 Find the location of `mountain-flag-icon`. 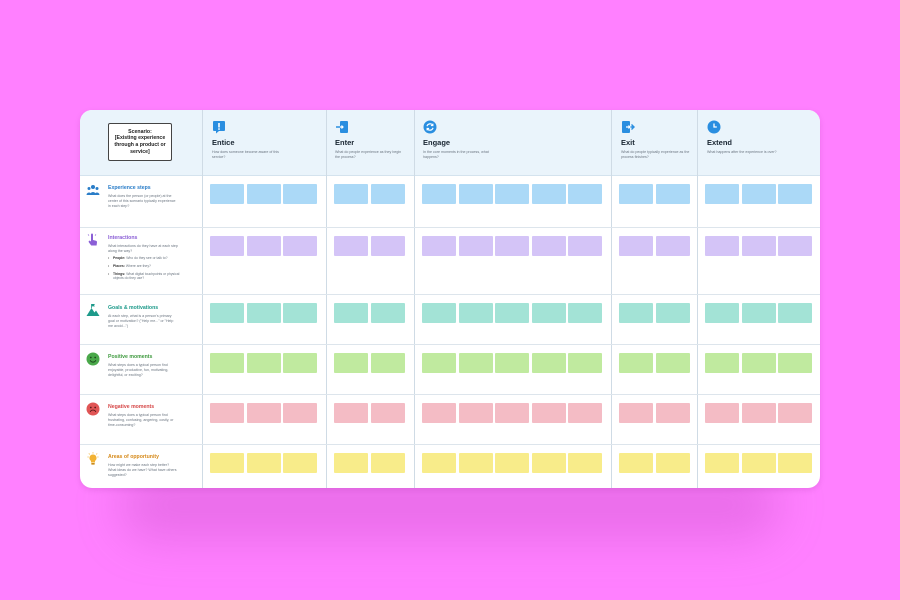

mountain-flag-icon is located at coordinates (93, 310).